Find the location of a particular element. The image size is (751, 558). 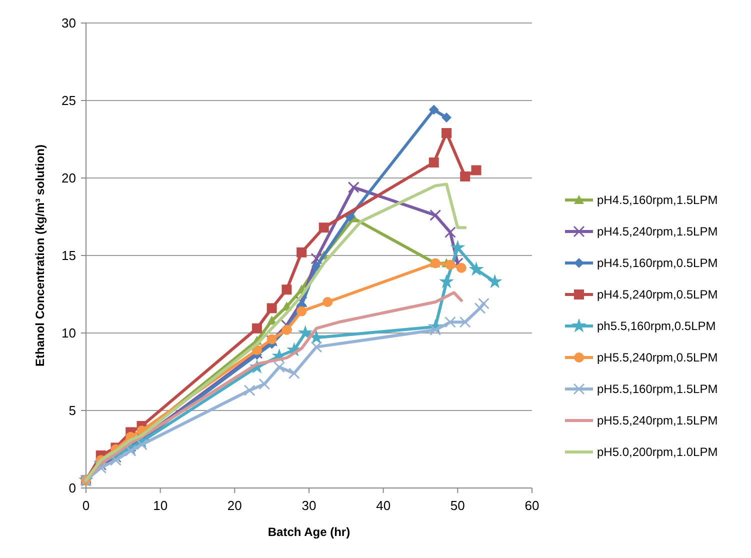

y-tick-label: 10 is located at coordinates (69, 333).